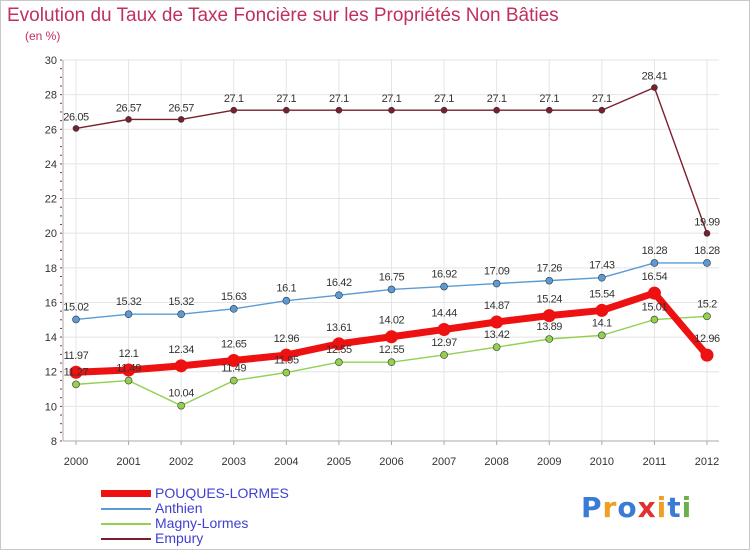 The image size is (750, 550). Describe the element at coordinates (602, 323) in the screenshot. I see `data-label-magny-lormes: 14.1` at that location.